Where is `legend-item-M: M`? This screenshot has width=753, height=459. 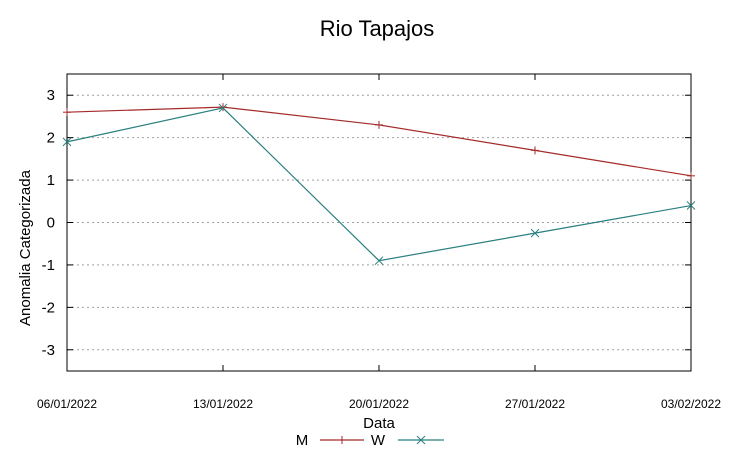 legend-item-M: M is located at coordinates (330, 440).